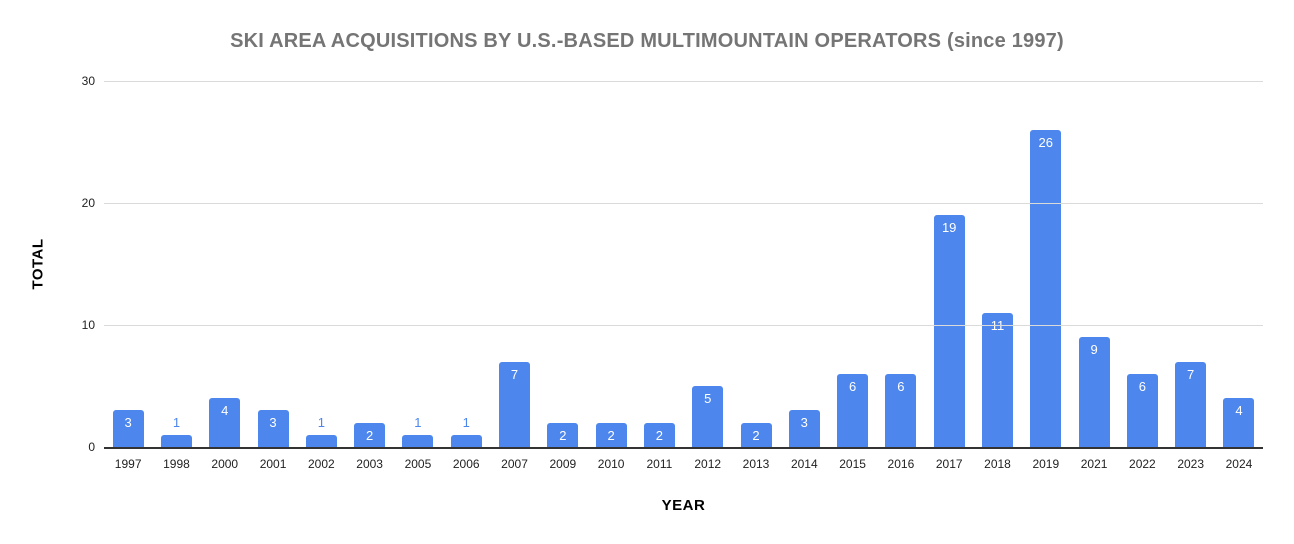 This screenshot has height=544, width=1294. What do you see at coordinates (708, 416) in the screenshot?
I see `bar-2012: 5` at bounding box center [708, 416].